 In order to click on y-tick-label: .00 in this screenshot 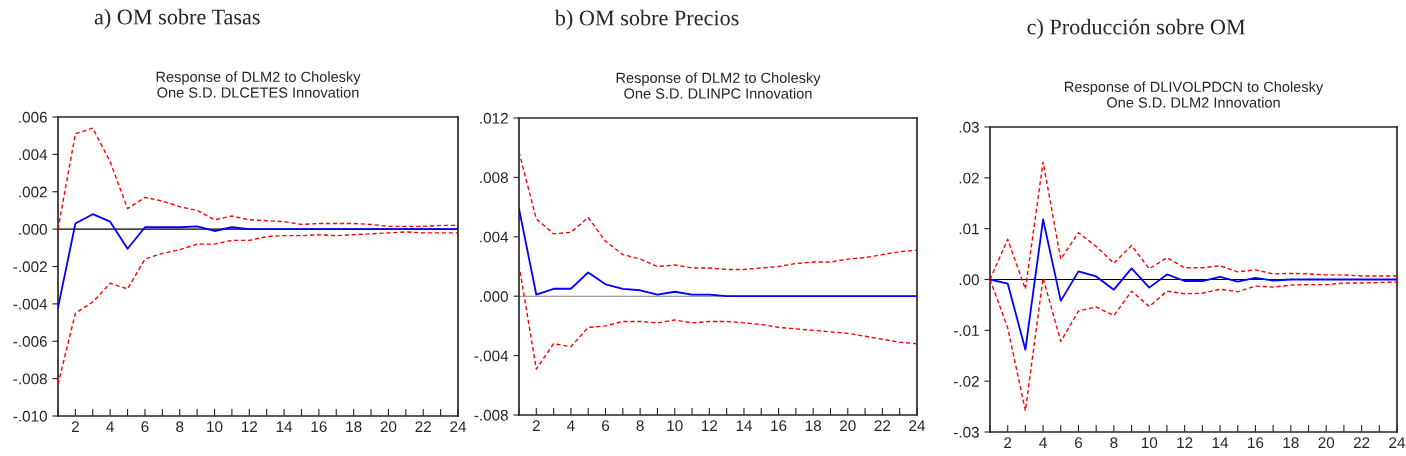, I will do `click(969, 280)`.